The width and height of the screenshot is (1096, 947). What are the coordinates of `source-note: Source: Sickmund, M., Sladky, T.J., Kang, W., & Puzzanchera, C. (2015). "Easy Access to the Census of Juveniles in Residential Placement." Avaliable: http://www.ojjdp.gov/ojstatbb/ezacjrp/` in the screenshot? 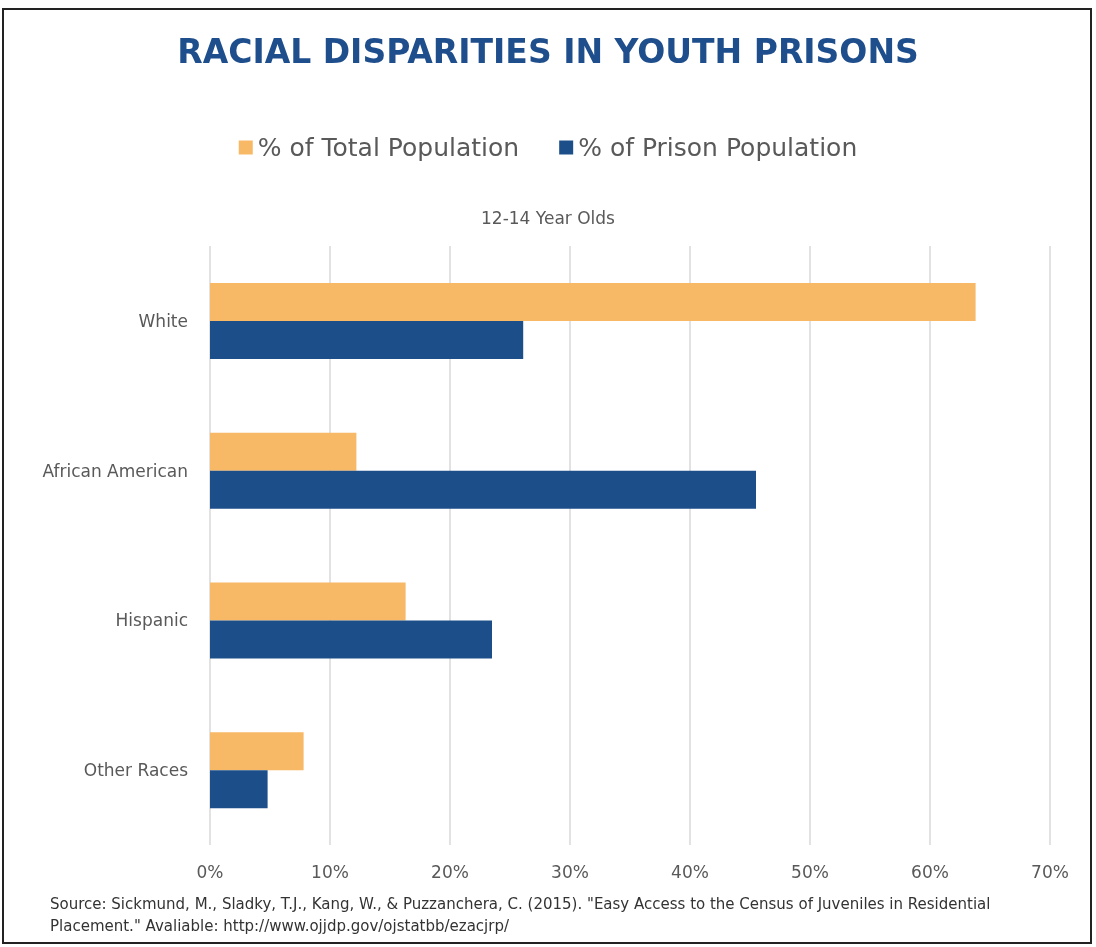 It's located at (521, 915).